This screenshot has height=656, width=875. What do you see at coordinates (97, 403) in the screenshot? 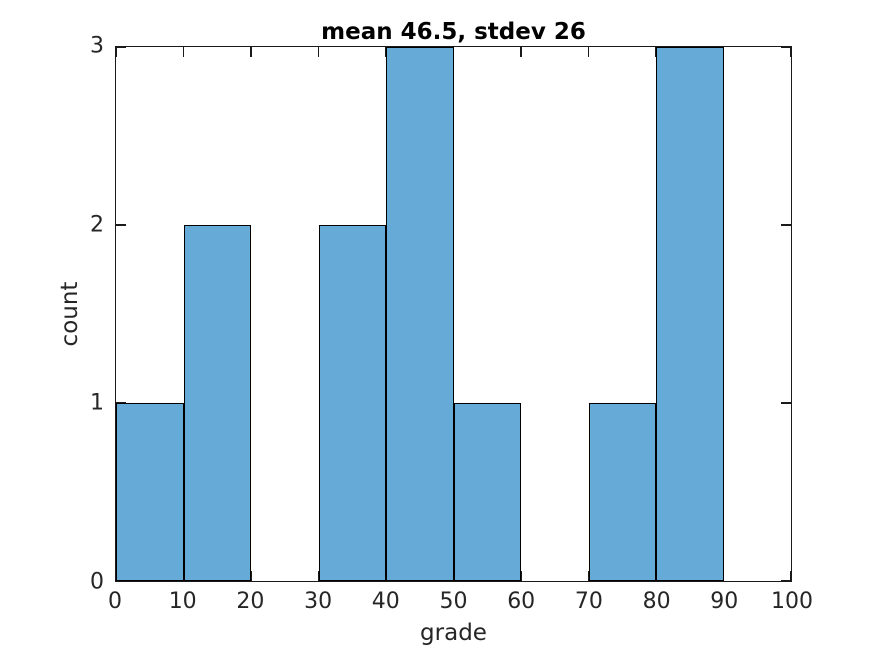
I see `y-tick-label: 1` at bounding box center [97, 403].